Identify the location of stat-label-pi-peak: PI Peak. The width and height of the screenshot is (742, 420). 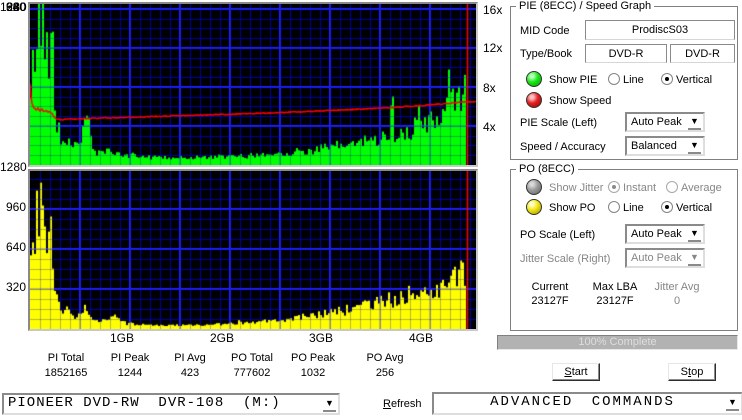
(130, 358).